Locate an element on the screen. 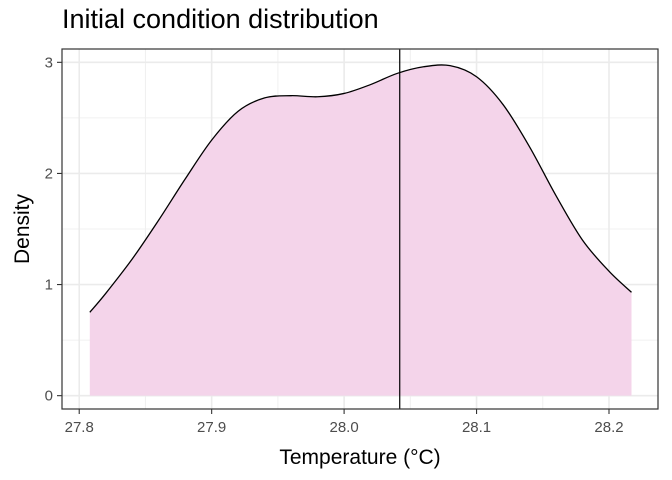 The image size is (672, 480). x-axis: 27.8 27.9 28.0 28.1 28.2 is located at coordinates (344, 422).